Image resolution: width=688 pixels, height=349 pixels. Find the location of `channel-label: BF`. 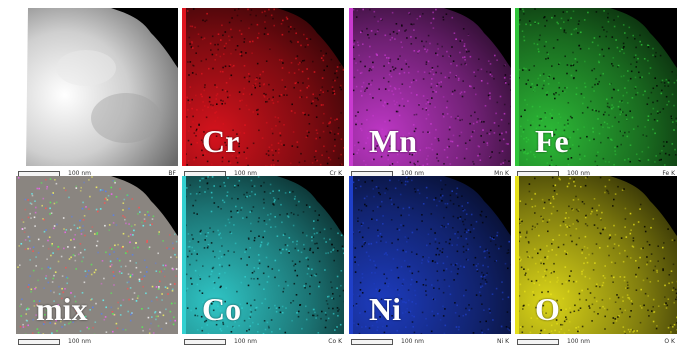

channel-label: BF is located at coordinates (172, 173).